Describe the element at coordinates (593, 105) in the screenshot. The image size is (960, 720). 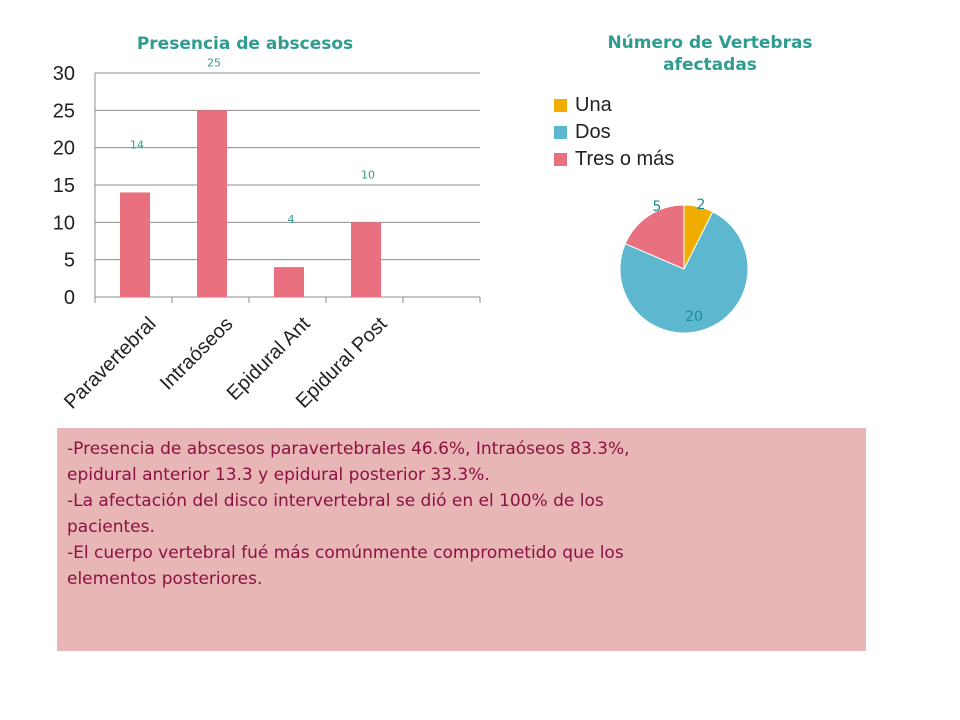
I see `legend-label-una: Una` at that location.